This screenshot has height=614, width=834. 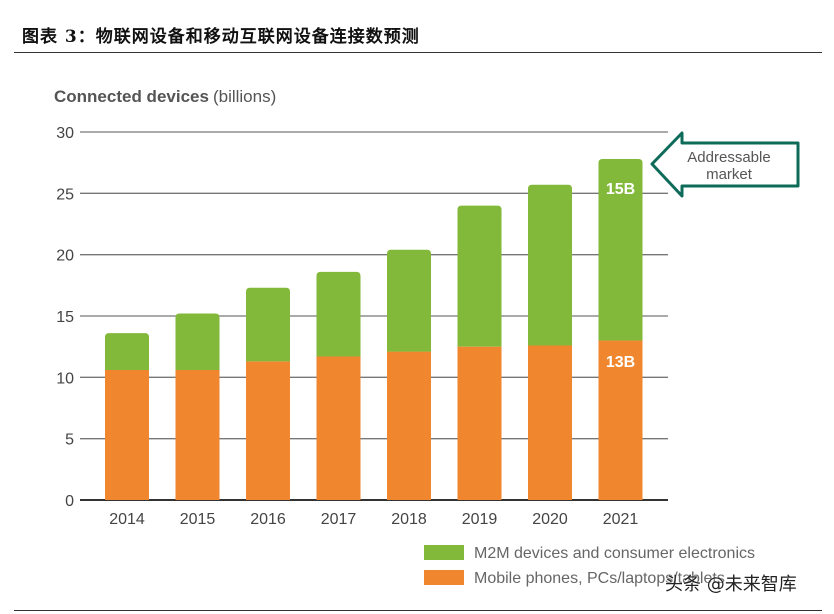 I want to click on y-tick-label: 0, so click(x=69, y=501).